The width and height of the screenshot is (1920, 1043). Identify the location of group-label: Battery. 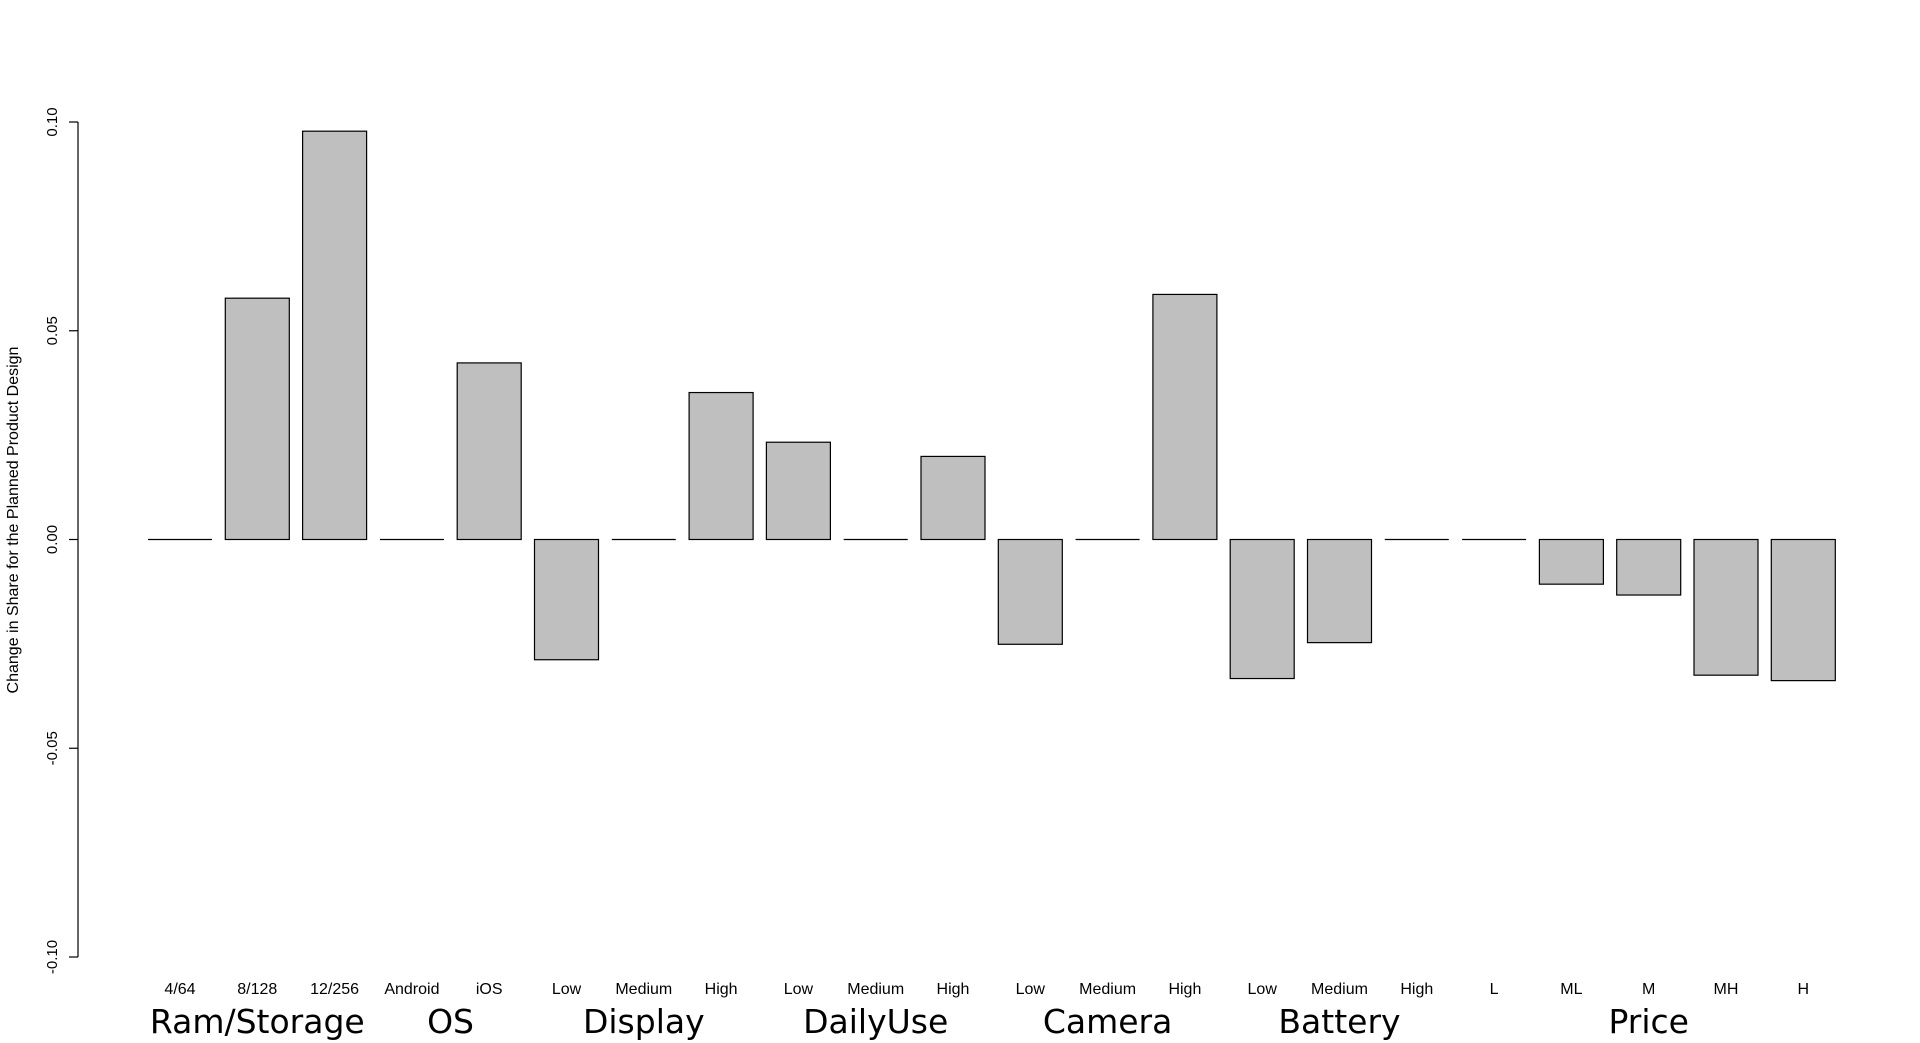
(1339, 1021).